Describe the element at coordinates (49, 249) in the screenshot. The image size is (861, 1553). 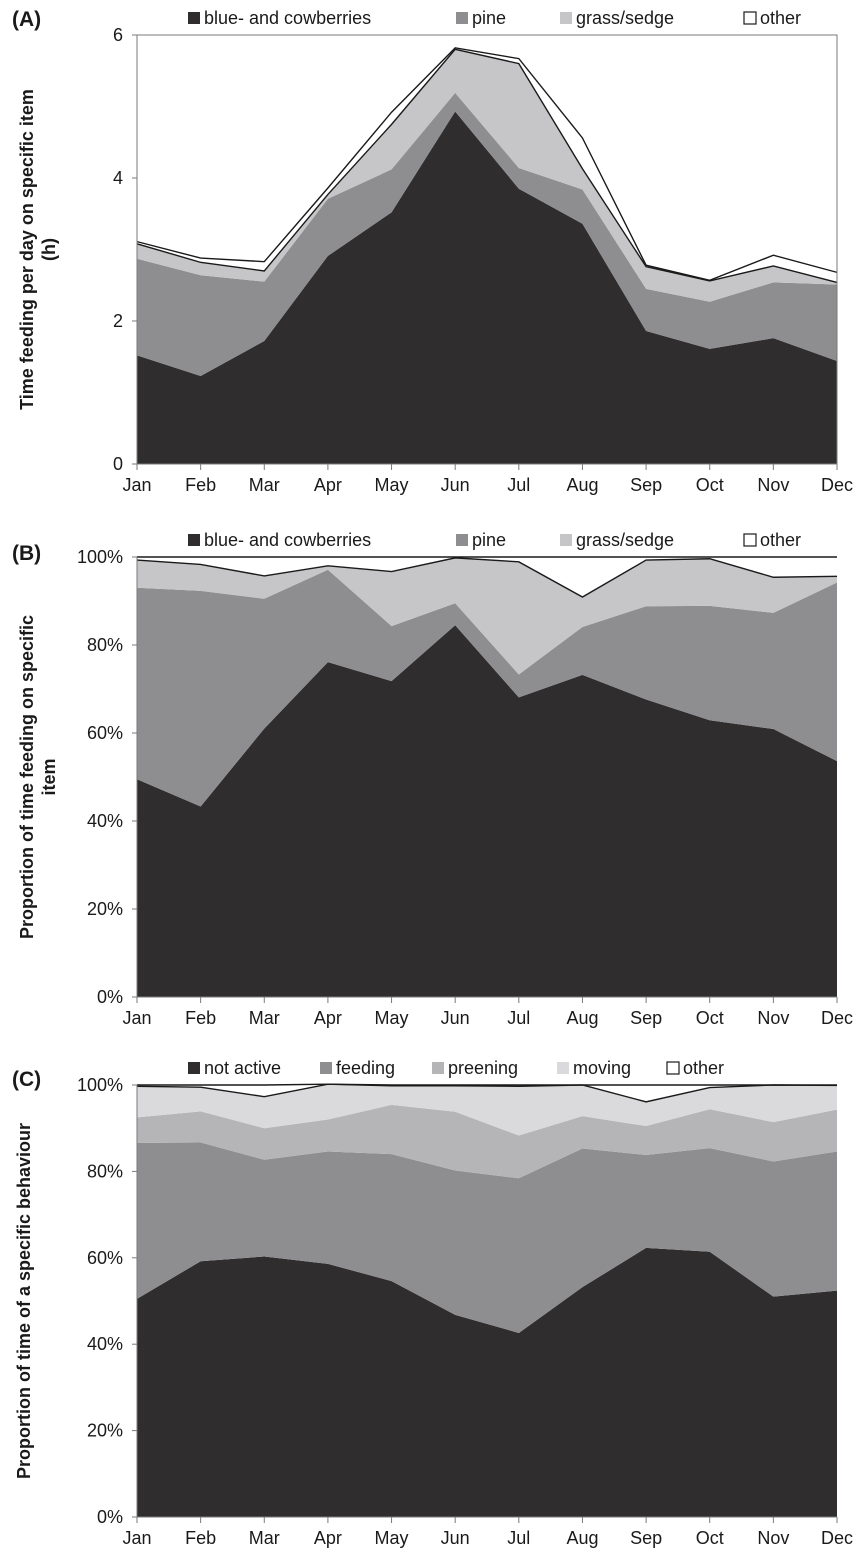
I see `y-axis-title-line: (h)` at that location.